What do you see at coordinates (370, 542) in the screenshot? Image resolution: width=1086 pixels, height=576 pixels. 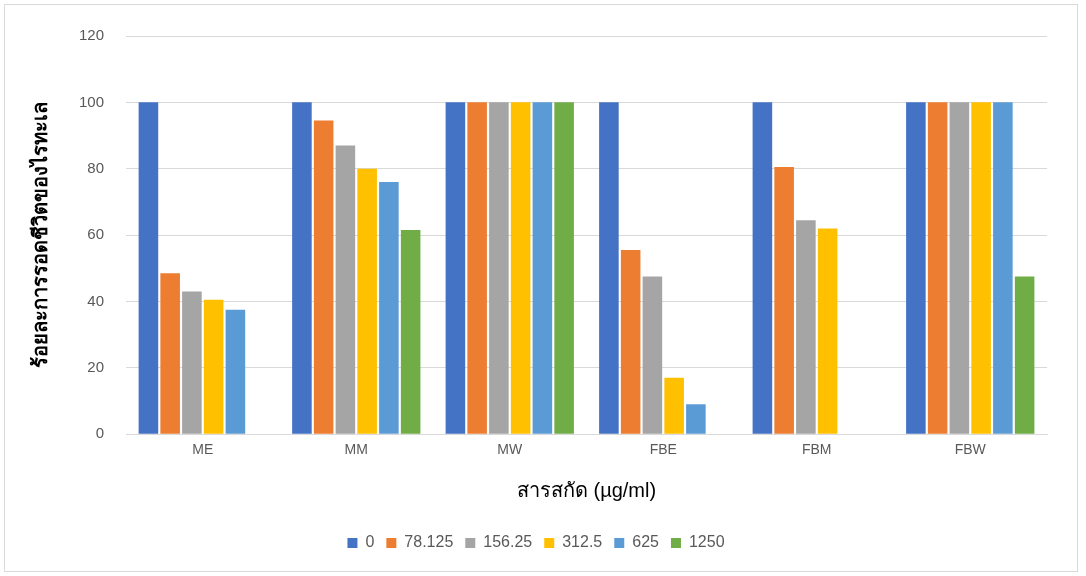 I see `legend-label: 0` at bounding box center [370, 542].